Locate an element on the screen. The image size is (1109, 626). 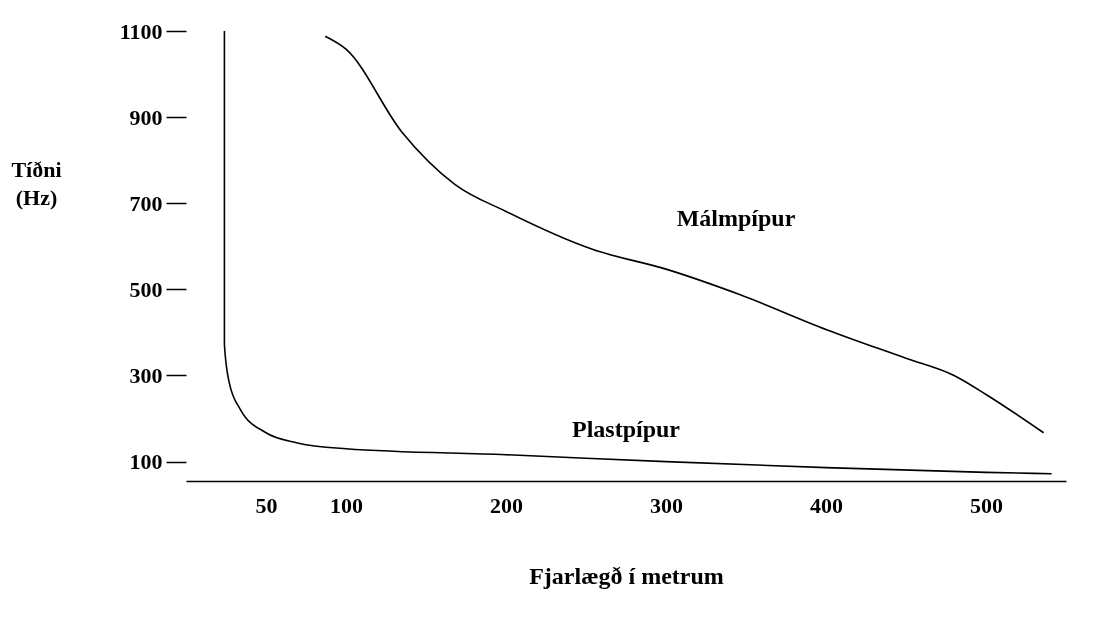
x-axis-title: Fjarlægð í metrum is located at coordinates (626, 575).